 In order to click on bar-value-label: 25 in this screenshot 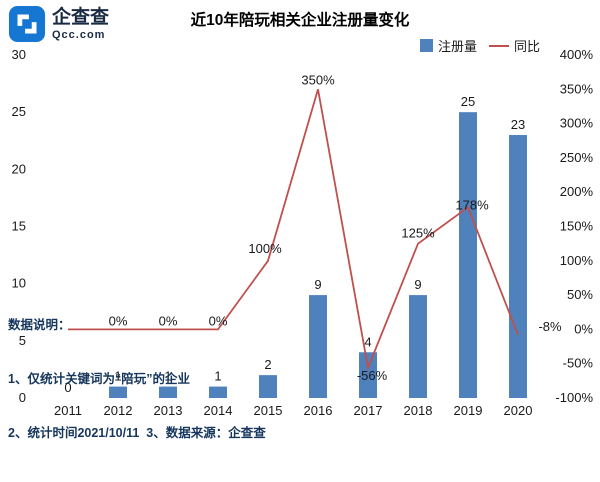, I will do `click(468, 101)`.